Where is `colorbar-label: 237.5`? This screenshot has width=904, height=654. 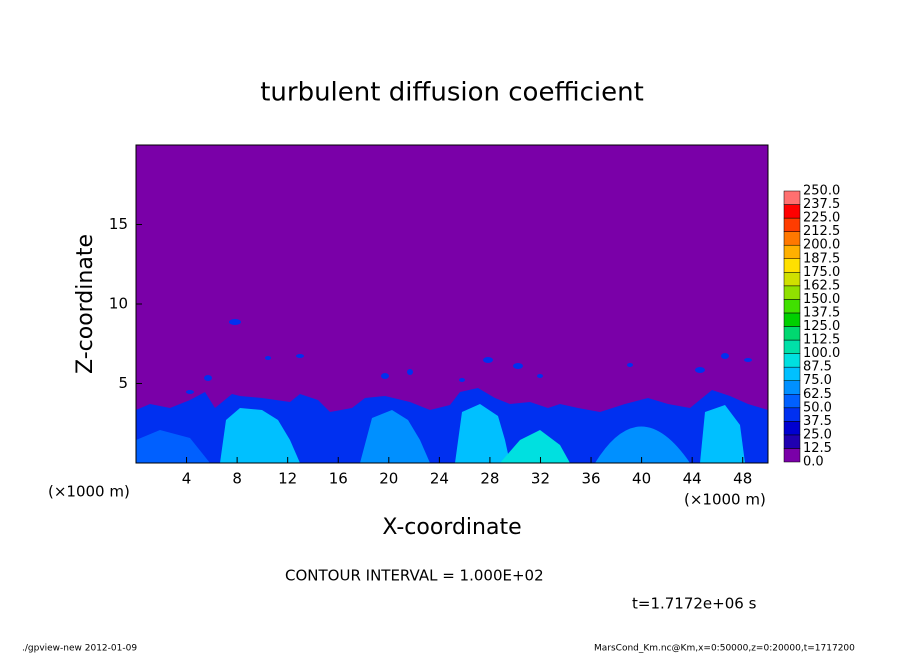
colorbar-label: 237.5 is located at coordinates (821, 204).